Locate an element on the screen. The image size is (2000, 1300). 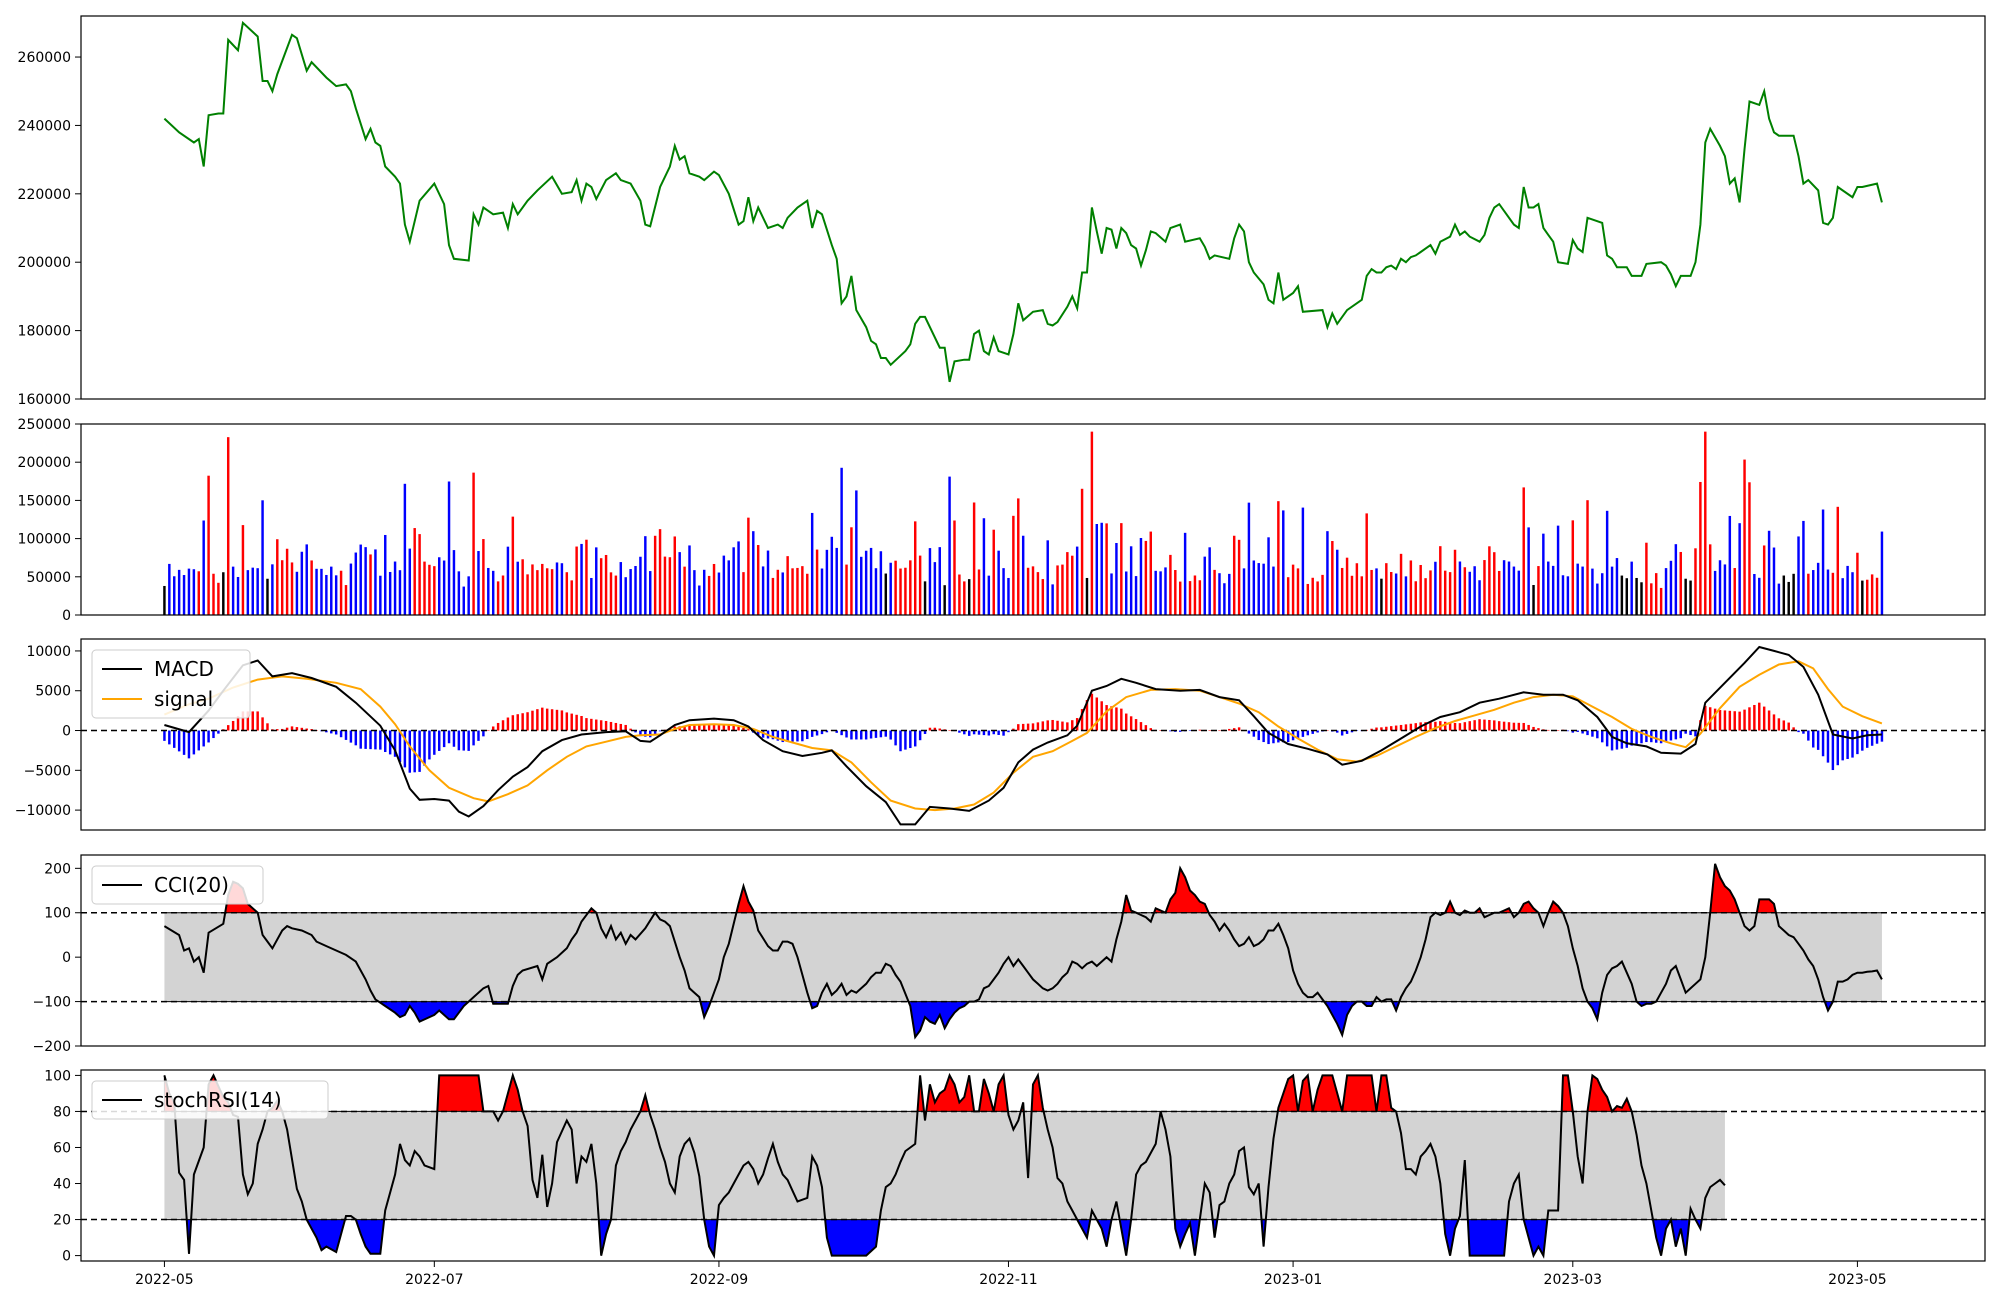
y-tick-label: 50000 is located at coordinates (48, 578).